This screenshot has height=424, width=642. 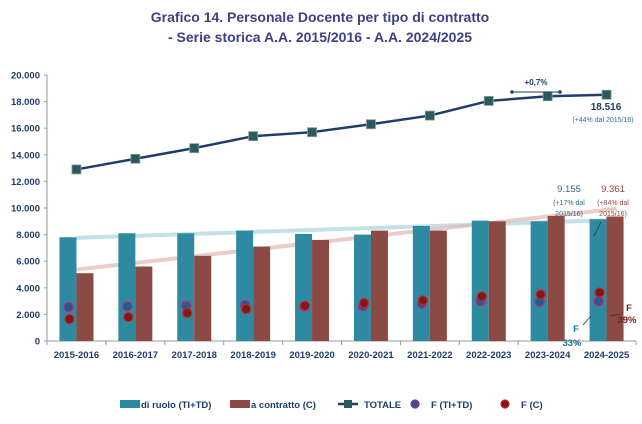 What do you see at coordinates (569, 214) in the screenshot?
I see `ruolo-note-2: 2015/16)` at bounding box center [569, 214].